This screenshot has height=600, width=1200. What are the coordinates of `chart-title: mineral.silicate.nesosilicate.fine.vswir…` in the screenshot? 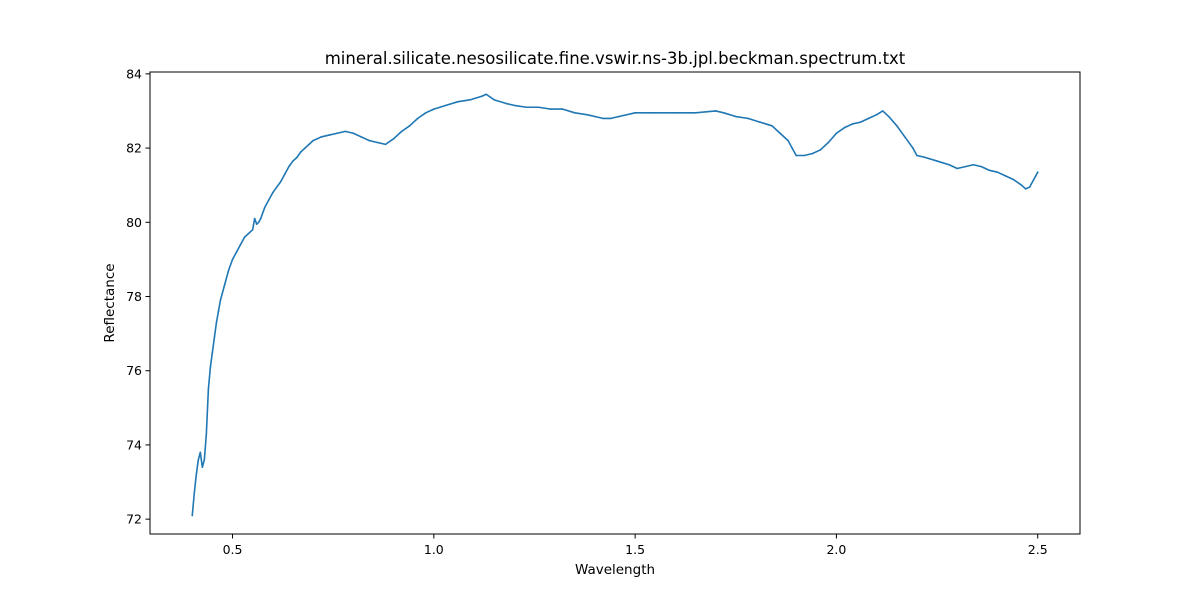 It's located at (615, 58).